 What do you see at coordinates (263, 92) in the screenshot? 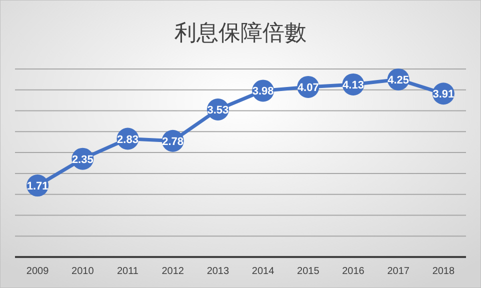
I see `data-label: 3.98` at bounding box center [263, 92].